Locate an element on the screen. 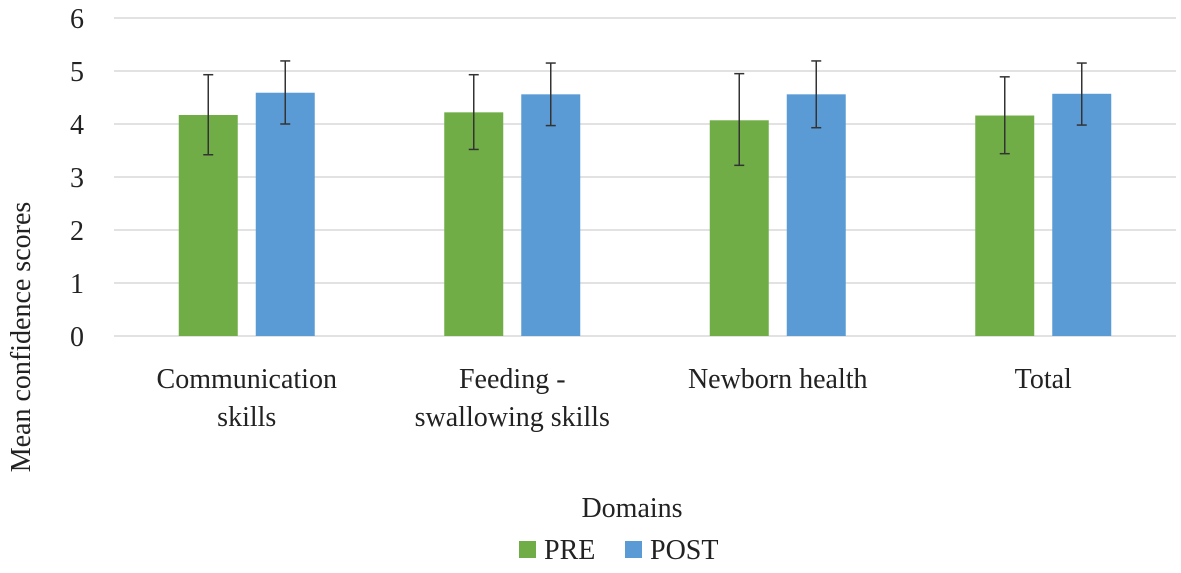 This screenshot has width=1181, height=573. legend-label-post: POST is located at coordinates (684, 550).